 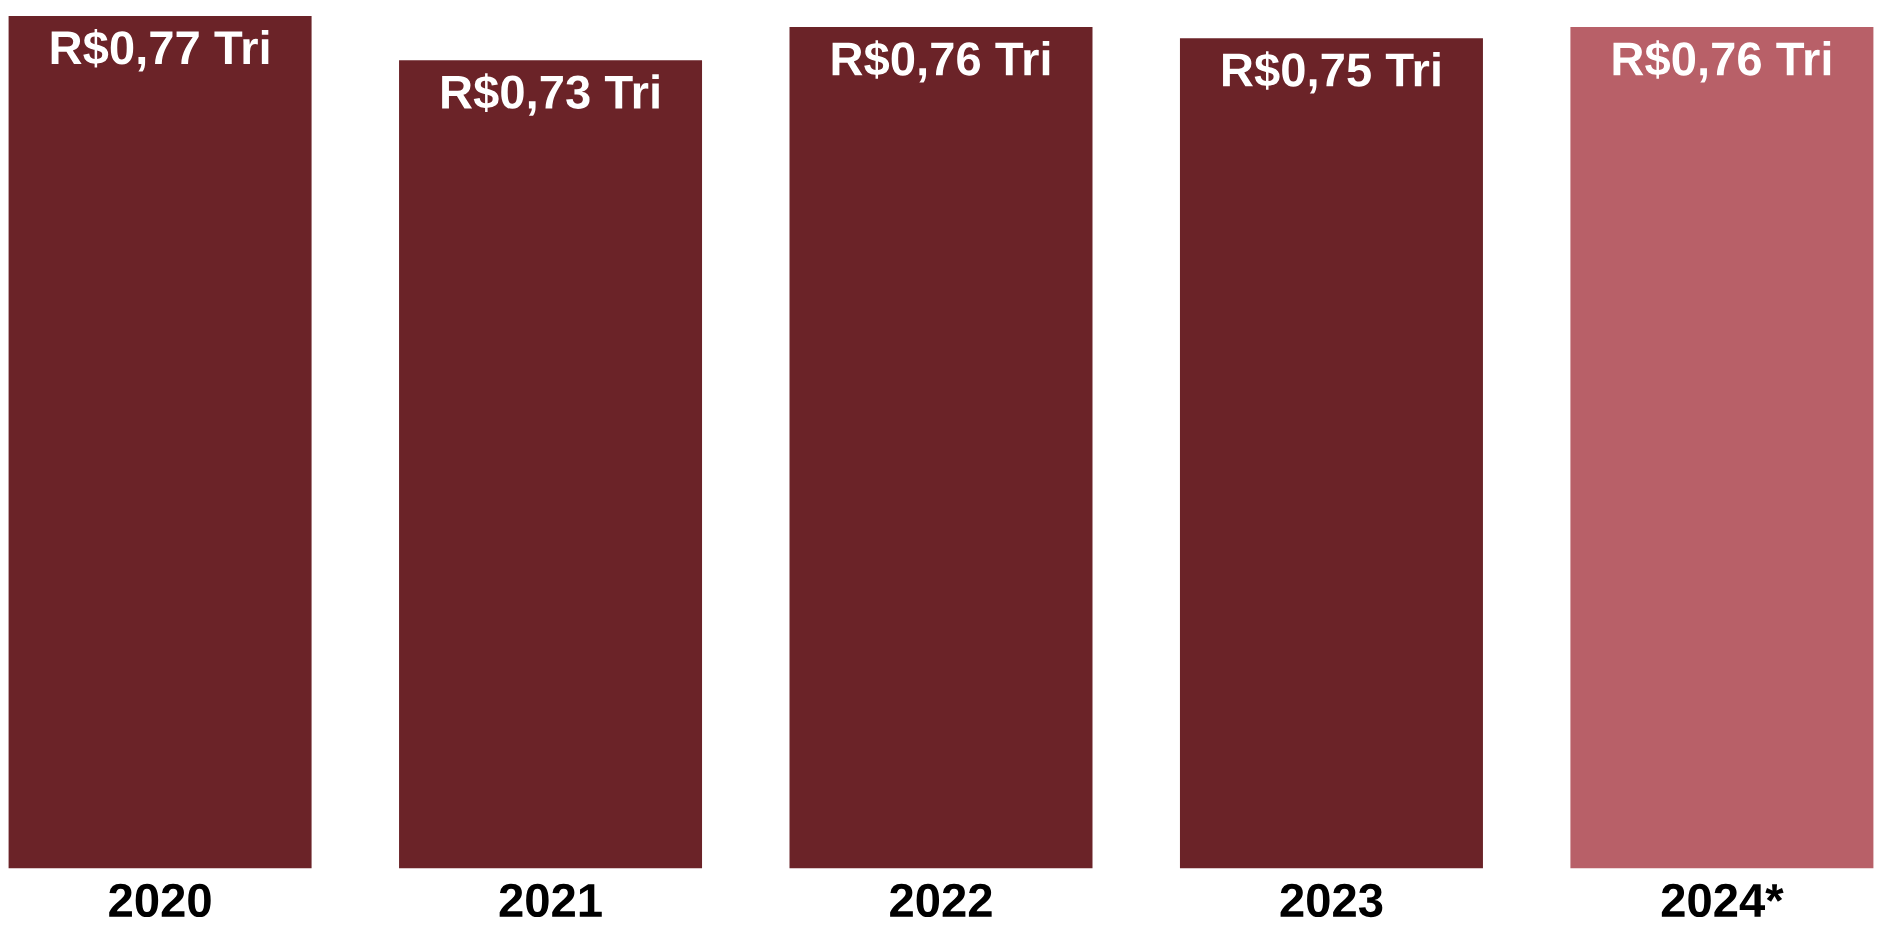 What do you see at coordinates (160, 900) in the screenshot?
I see `x-tick-label: 2020` at bounding box center [160, 900].